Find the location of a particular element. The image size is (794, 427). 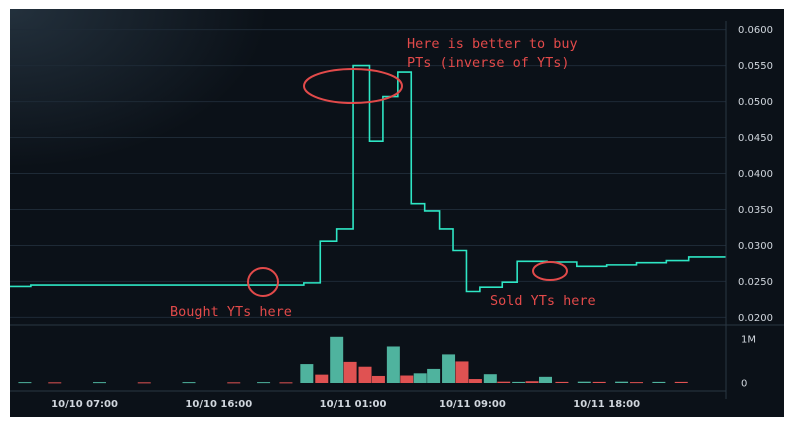

x-tick-label: 10/11 09:00 is located at coordinates (472, 404).